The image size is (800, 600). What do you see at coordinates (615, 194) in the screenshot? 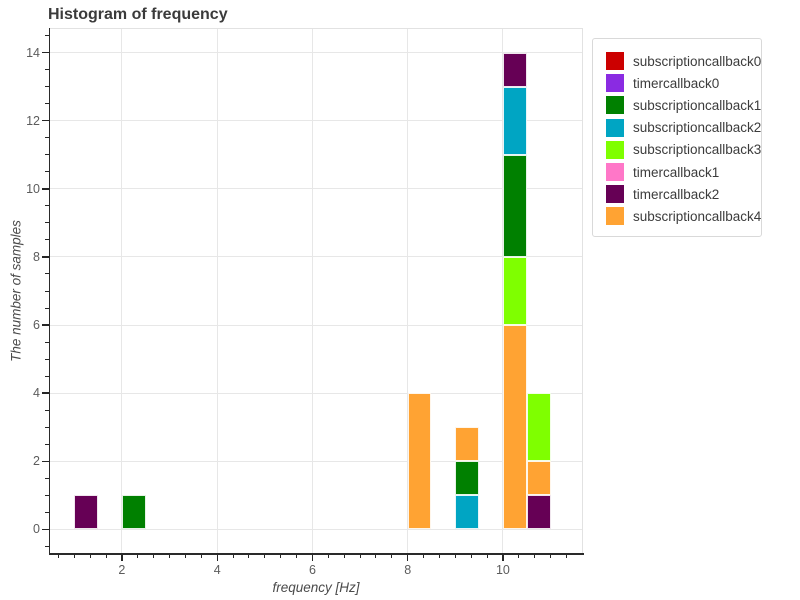
I see `legend-swatch-timercallback2` at bounding box center [615, 194].